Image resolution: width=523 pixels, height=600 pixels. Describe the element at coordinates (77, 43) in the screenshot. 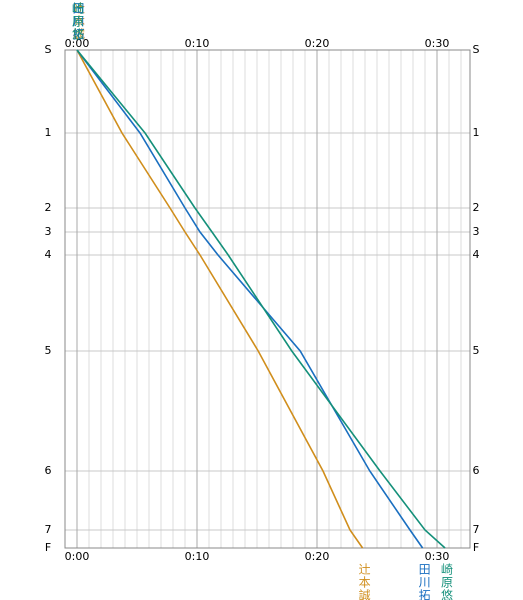

I see `x-tick-label: 0:00` at that location.